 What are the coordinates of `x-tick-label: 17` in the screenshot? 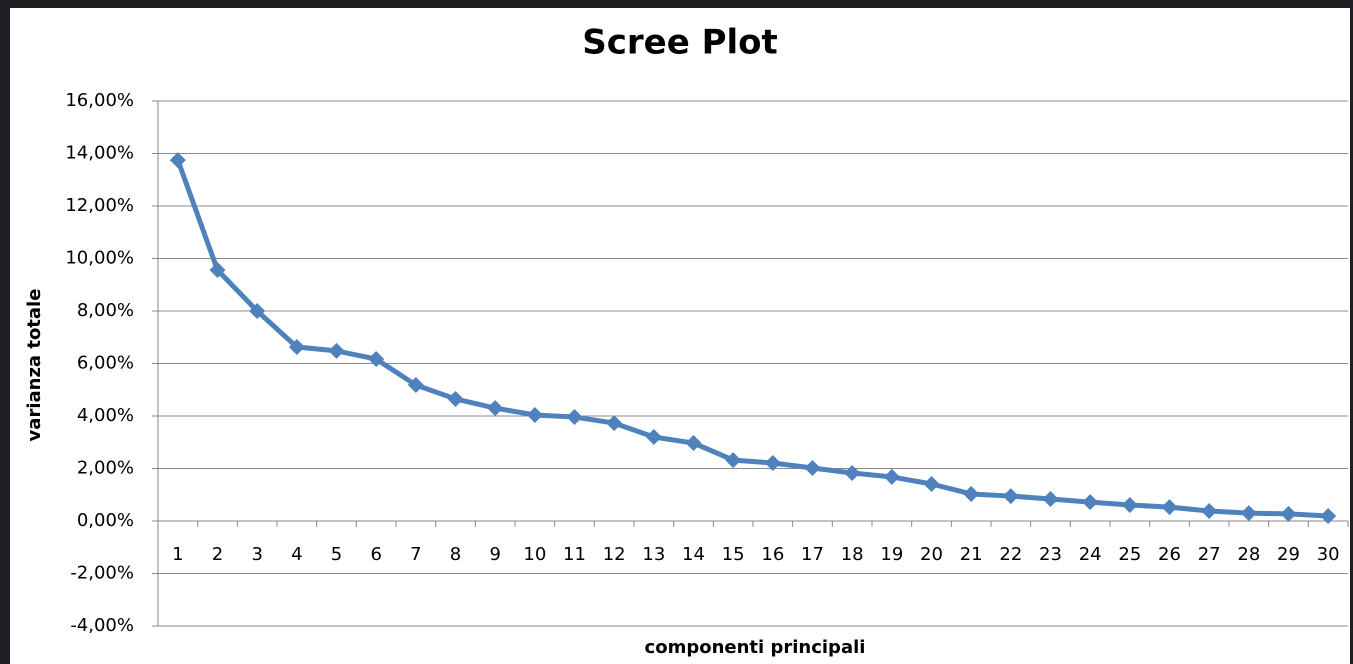 It's located at (812, 554).